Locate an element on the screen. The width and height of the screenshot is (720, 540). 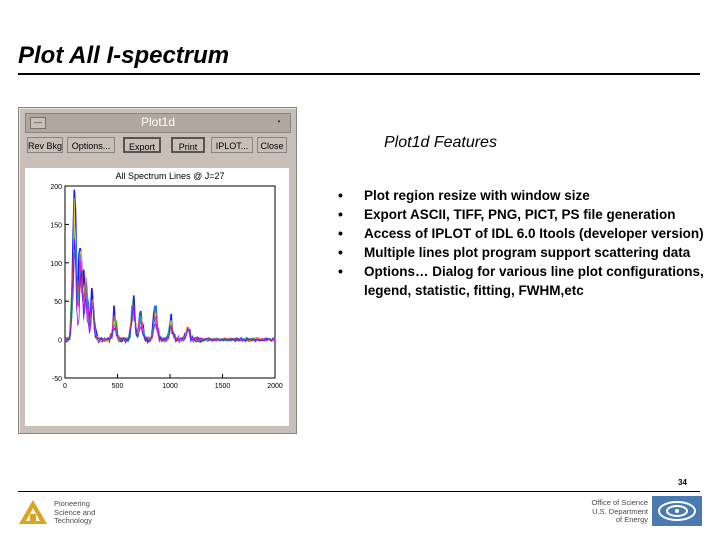
print-button: Print is located at coordinates (188, 145).